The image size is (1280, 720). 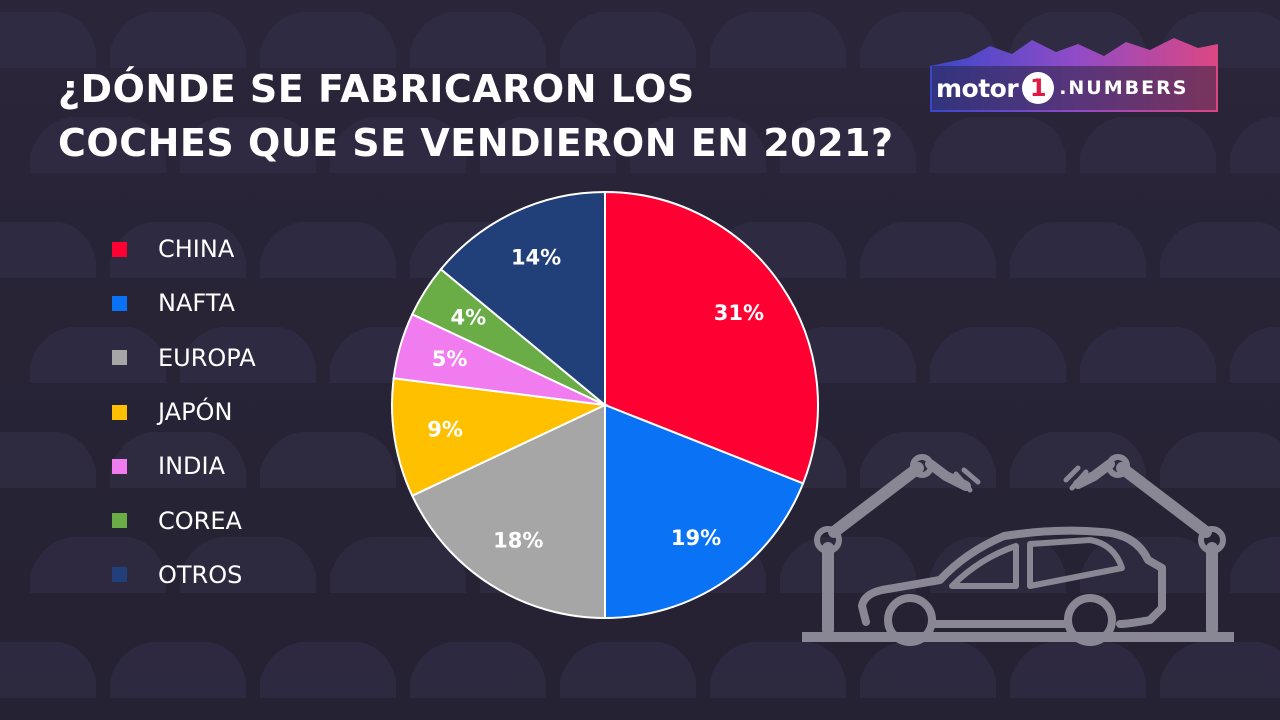 What do you see at coordinates (450, 359) in the screenshot?
I see `slice-data-label: 5%` at bounding box center [450, 359].